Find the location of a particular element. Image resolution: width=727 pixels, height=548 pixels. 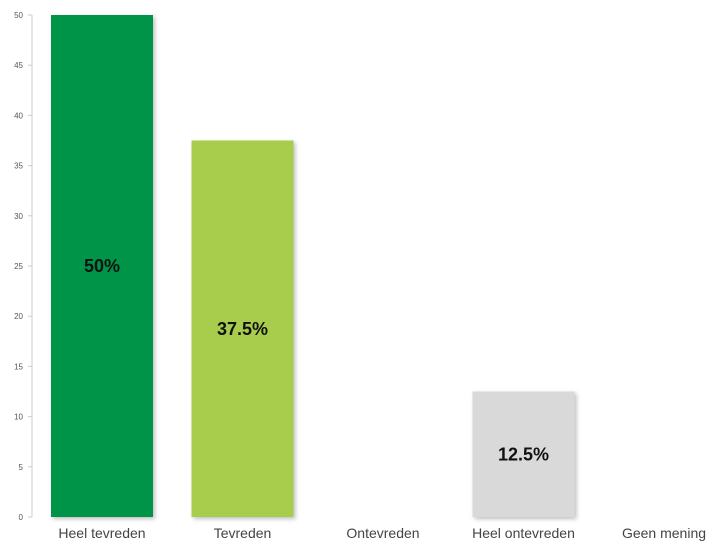

y-tick-label: 0 is located at coordinates (21, 517).